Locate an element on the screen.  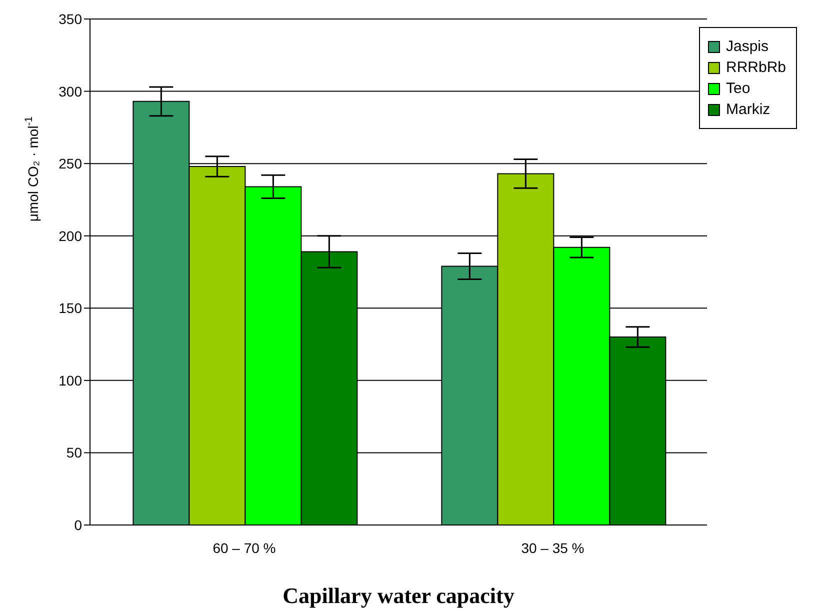
x-tick-label: 60 – 70 % is located at coordinates (244, 548).